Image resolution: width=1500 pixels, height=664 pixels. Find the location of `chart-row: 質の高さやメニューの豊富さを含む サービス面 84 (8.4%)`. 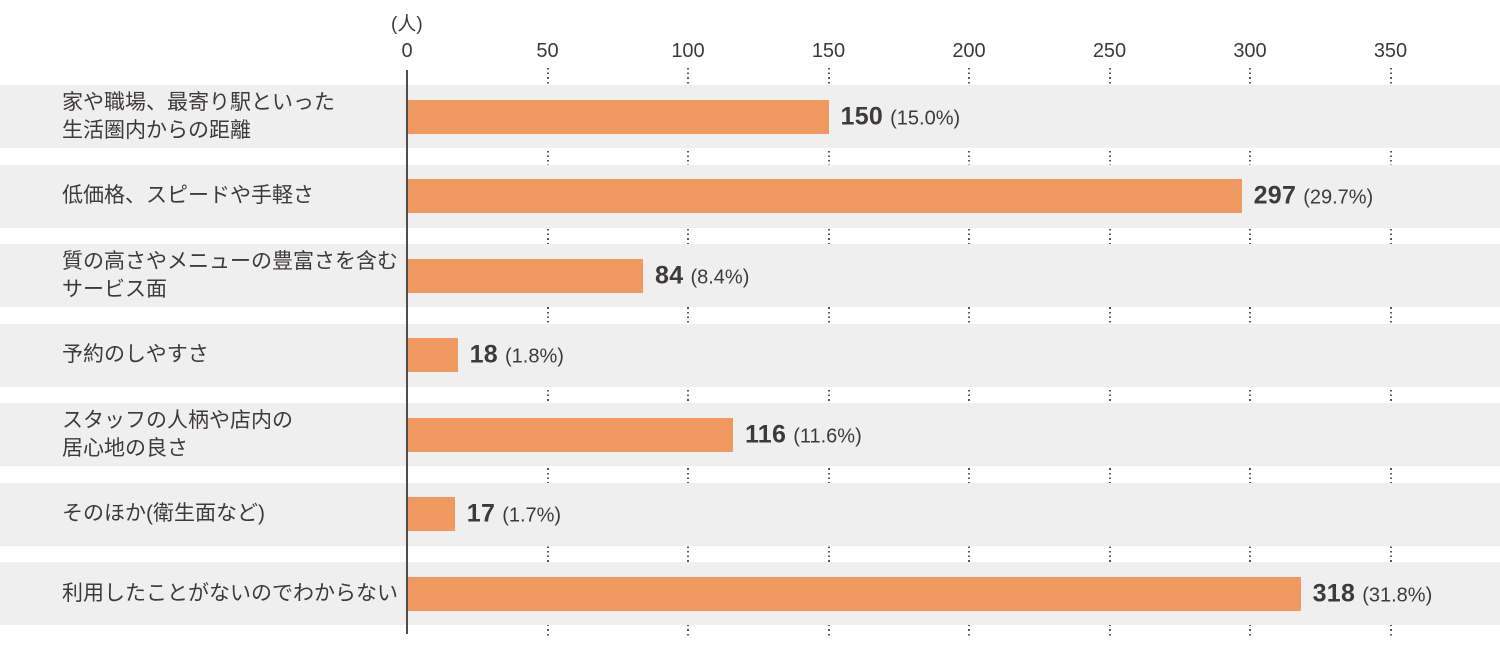

chart-row: 質の高さやメニューの豊富さを含む サービス面 84 (8.4%) is located at coordinates (750, 275).